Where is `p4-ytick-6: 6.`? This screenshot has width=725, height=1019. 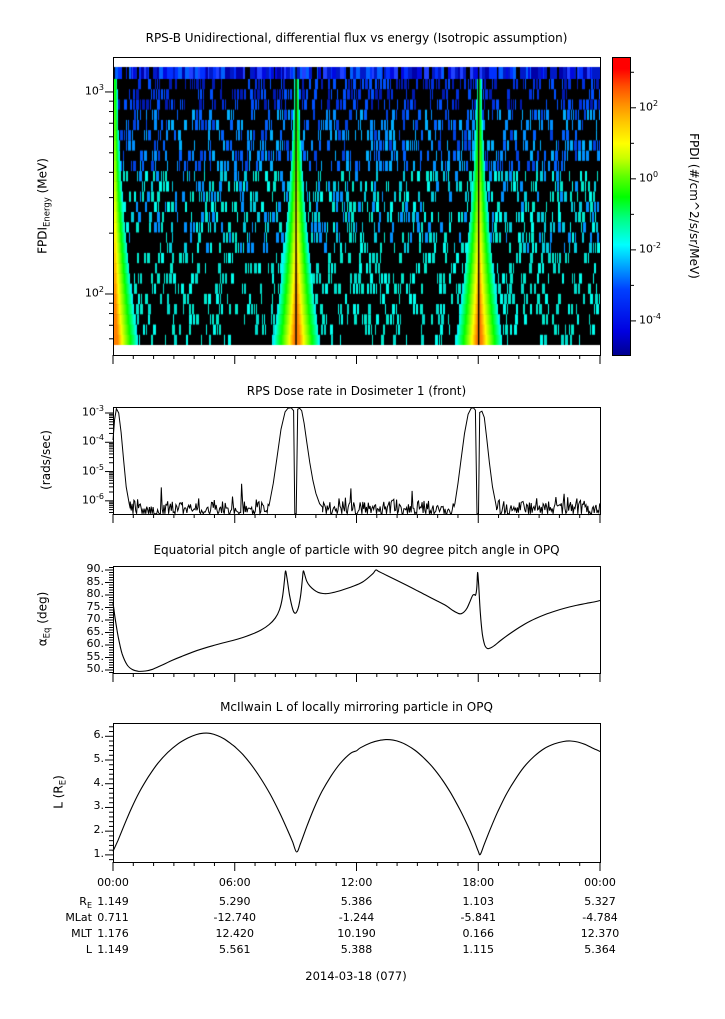 p4-ytick-6: 6. is located at coordinates (99, 735).